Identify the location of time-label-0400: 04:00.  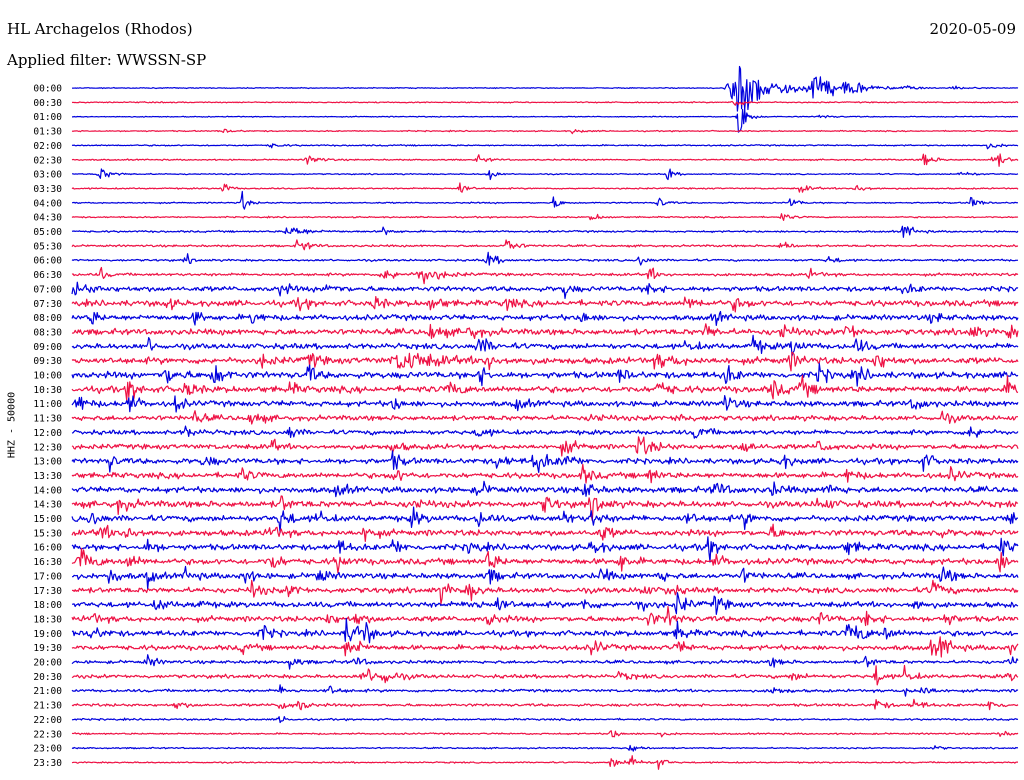
(47, 203).